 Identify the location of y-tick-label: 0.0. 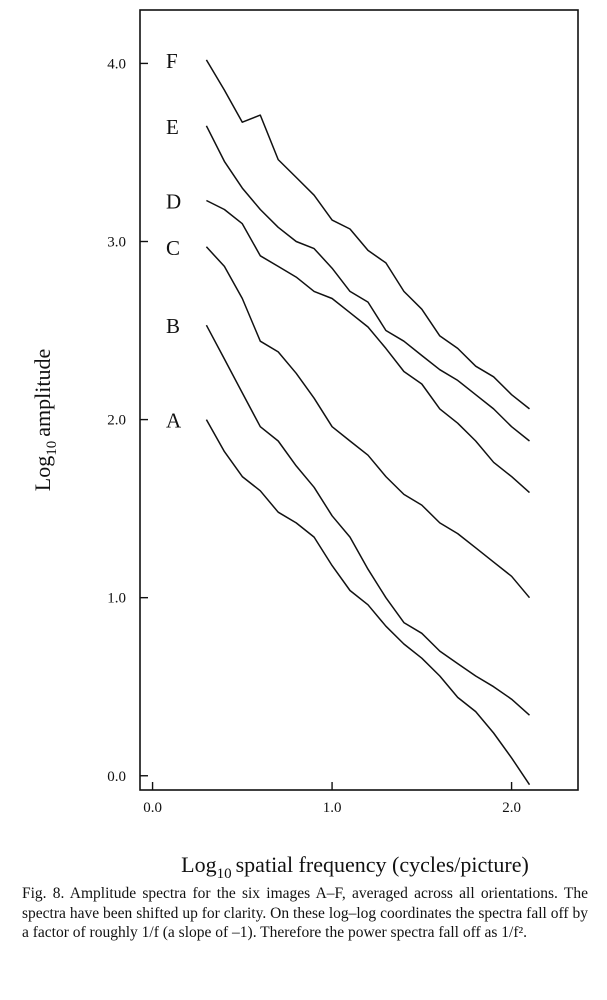
(116, 777).